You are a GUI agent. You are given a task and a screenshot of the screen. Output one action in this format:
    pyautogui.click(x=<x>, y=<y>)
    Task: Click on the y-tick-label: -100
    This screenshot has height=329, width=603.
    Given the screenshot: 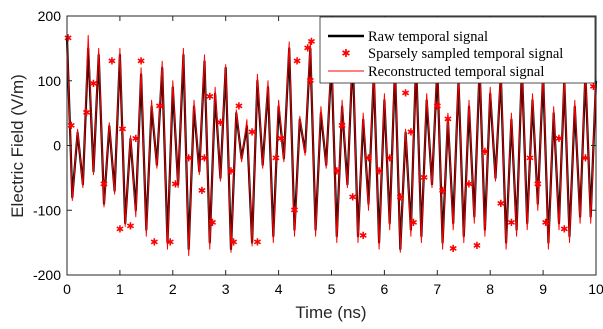 What is the action you would take?
    pyautogui.click(x=47, y=210)
    